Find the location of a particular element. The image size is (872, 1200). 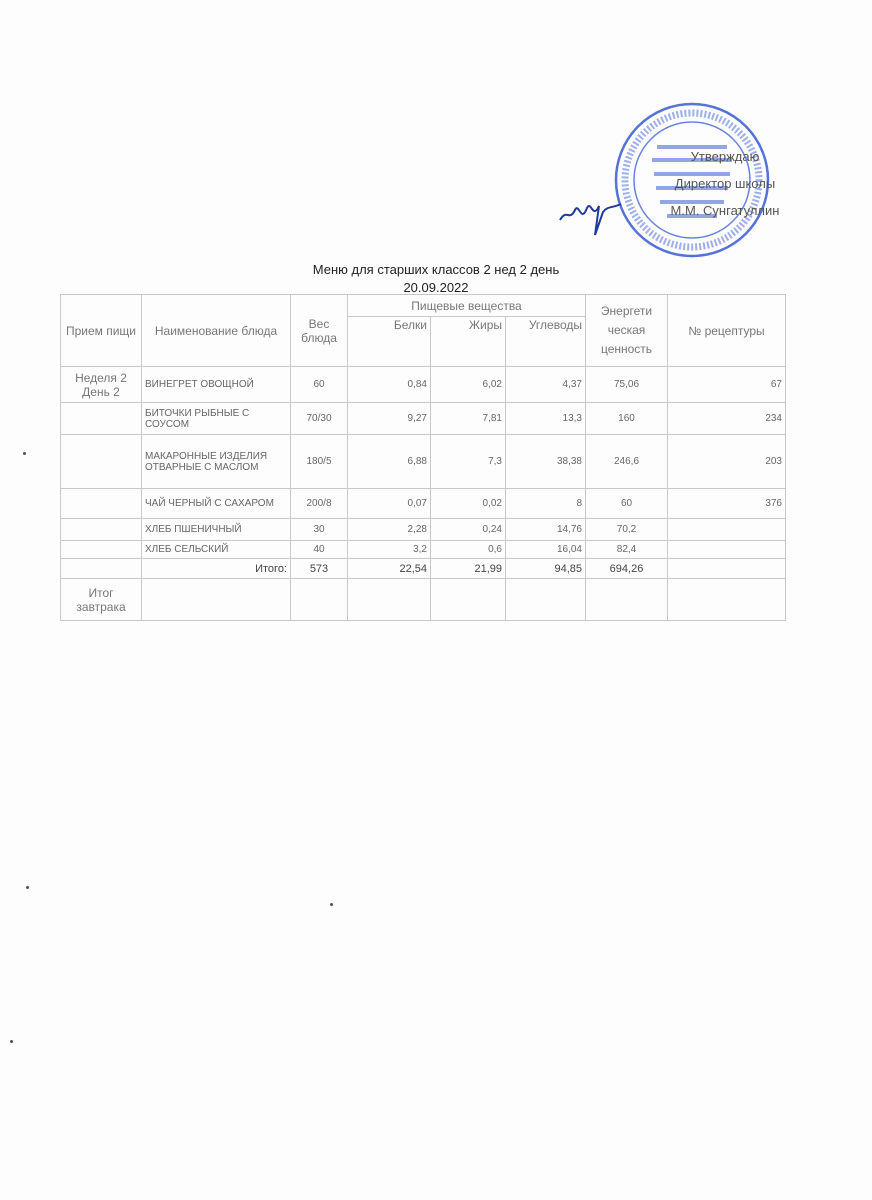

header-nutrients: Пищевые вещества is located at coordinates (466, 305).